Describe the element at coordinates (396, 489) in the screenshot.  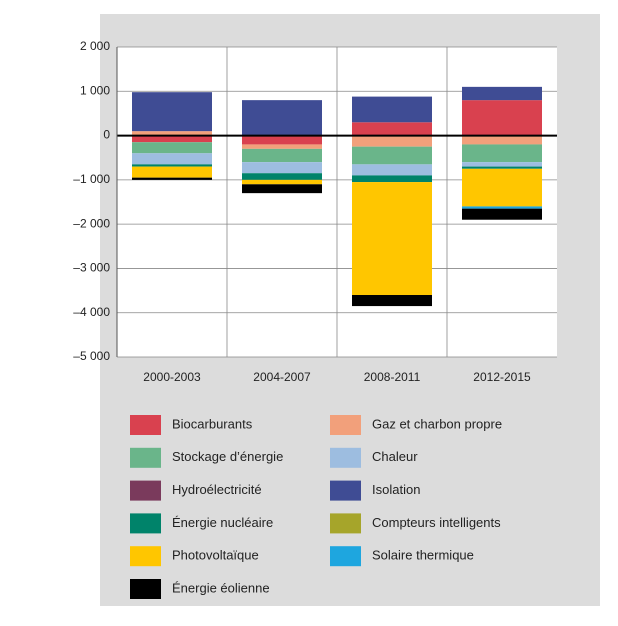
I see `legend-label: Isolation` at that location.